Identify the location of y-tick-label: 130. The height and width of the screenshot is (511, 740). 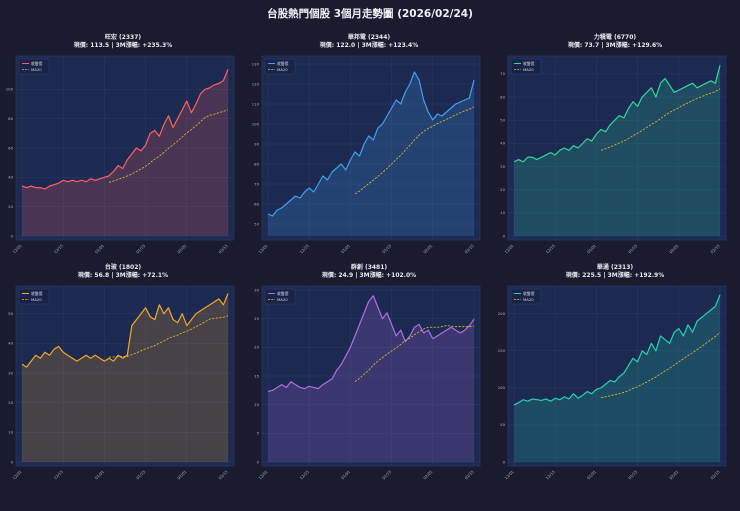
(256, 63).